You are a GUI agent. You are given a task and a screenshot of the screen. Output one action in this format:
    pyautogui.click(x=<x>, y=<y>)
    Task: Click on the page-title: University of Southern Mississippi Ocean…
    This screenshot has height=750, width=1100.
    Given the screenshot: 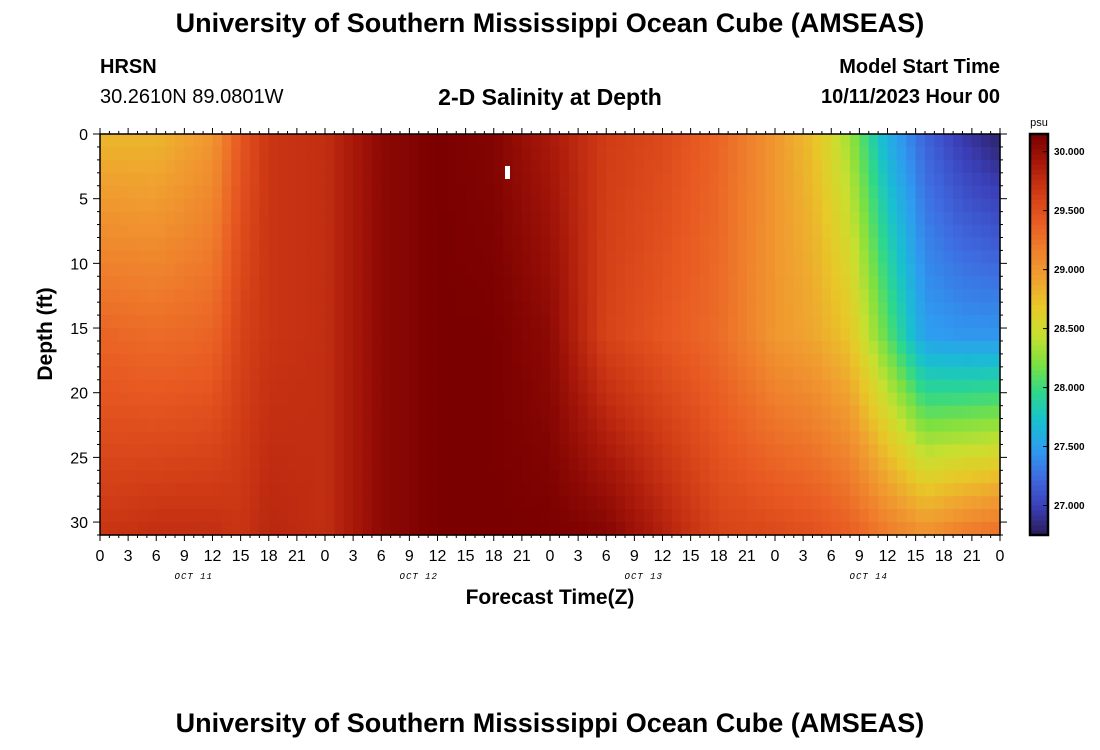 What is the action you would take?
    pyautogui.click(x=550, y=23)
    